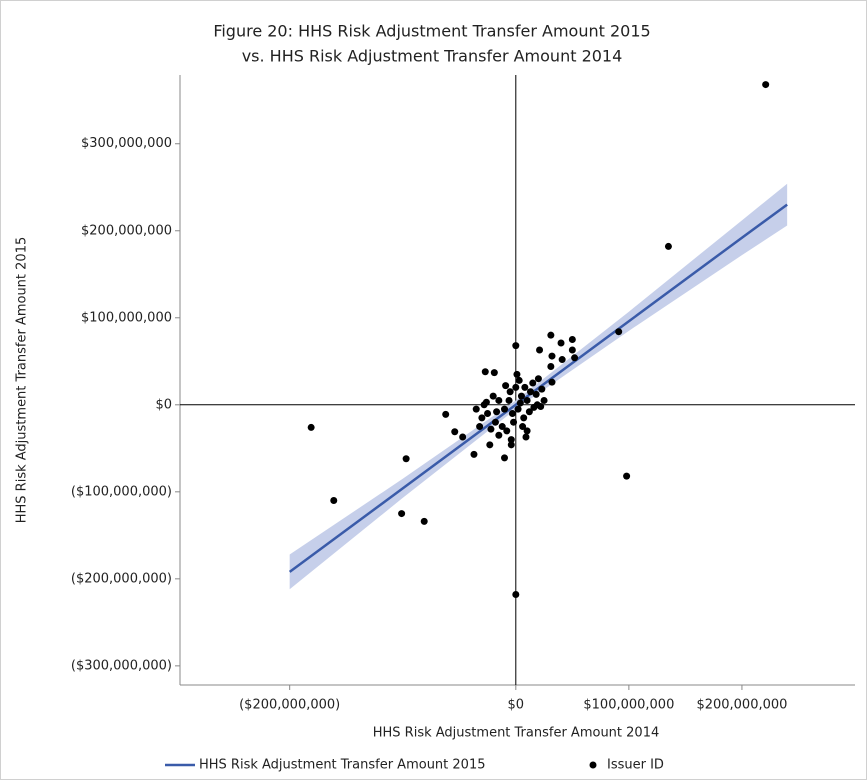 The height and width of the screenshot is (780, 867). What do you see at coordinates (121, 665) in the screenshot?
I see `y-tick-label: ($300,000,000)` at bounding box center [121, 665].